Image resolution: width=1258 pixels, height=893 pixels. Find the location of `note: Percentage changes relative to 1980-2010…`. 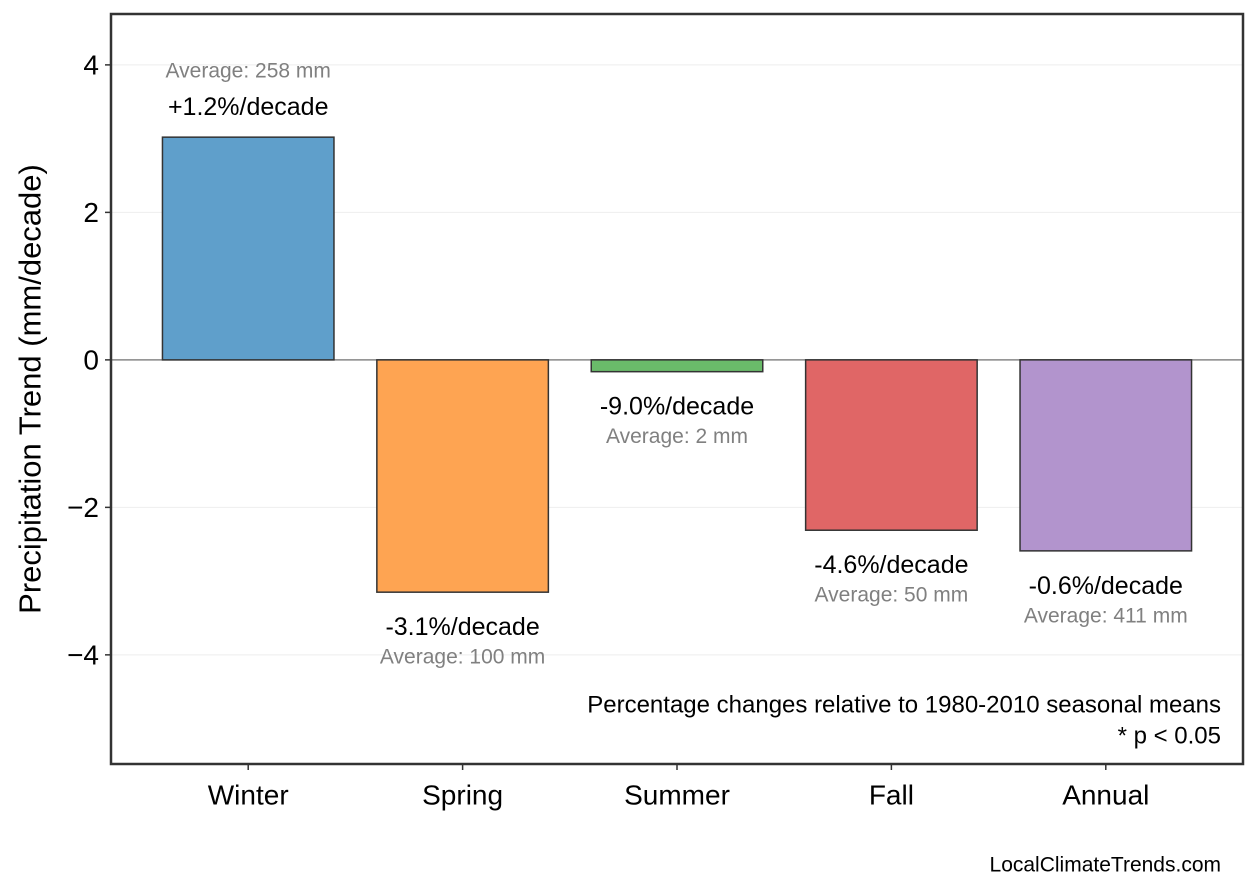

note: Percentage changes relative to 1980-2010… is located at coordinates (904, 705).